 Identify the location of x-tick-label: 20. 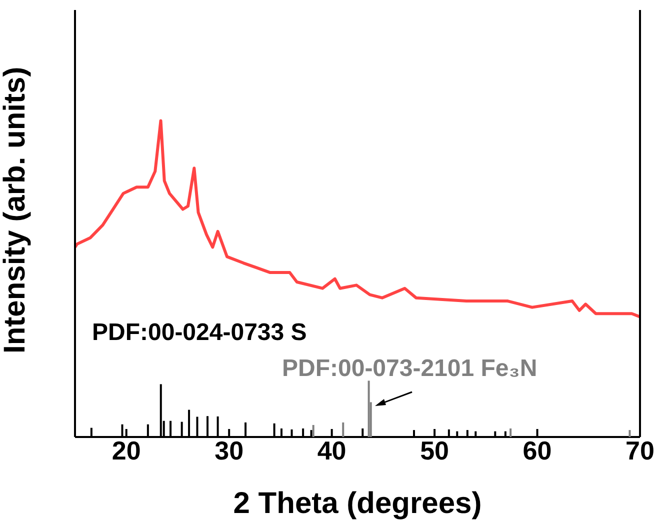
(126, 450).